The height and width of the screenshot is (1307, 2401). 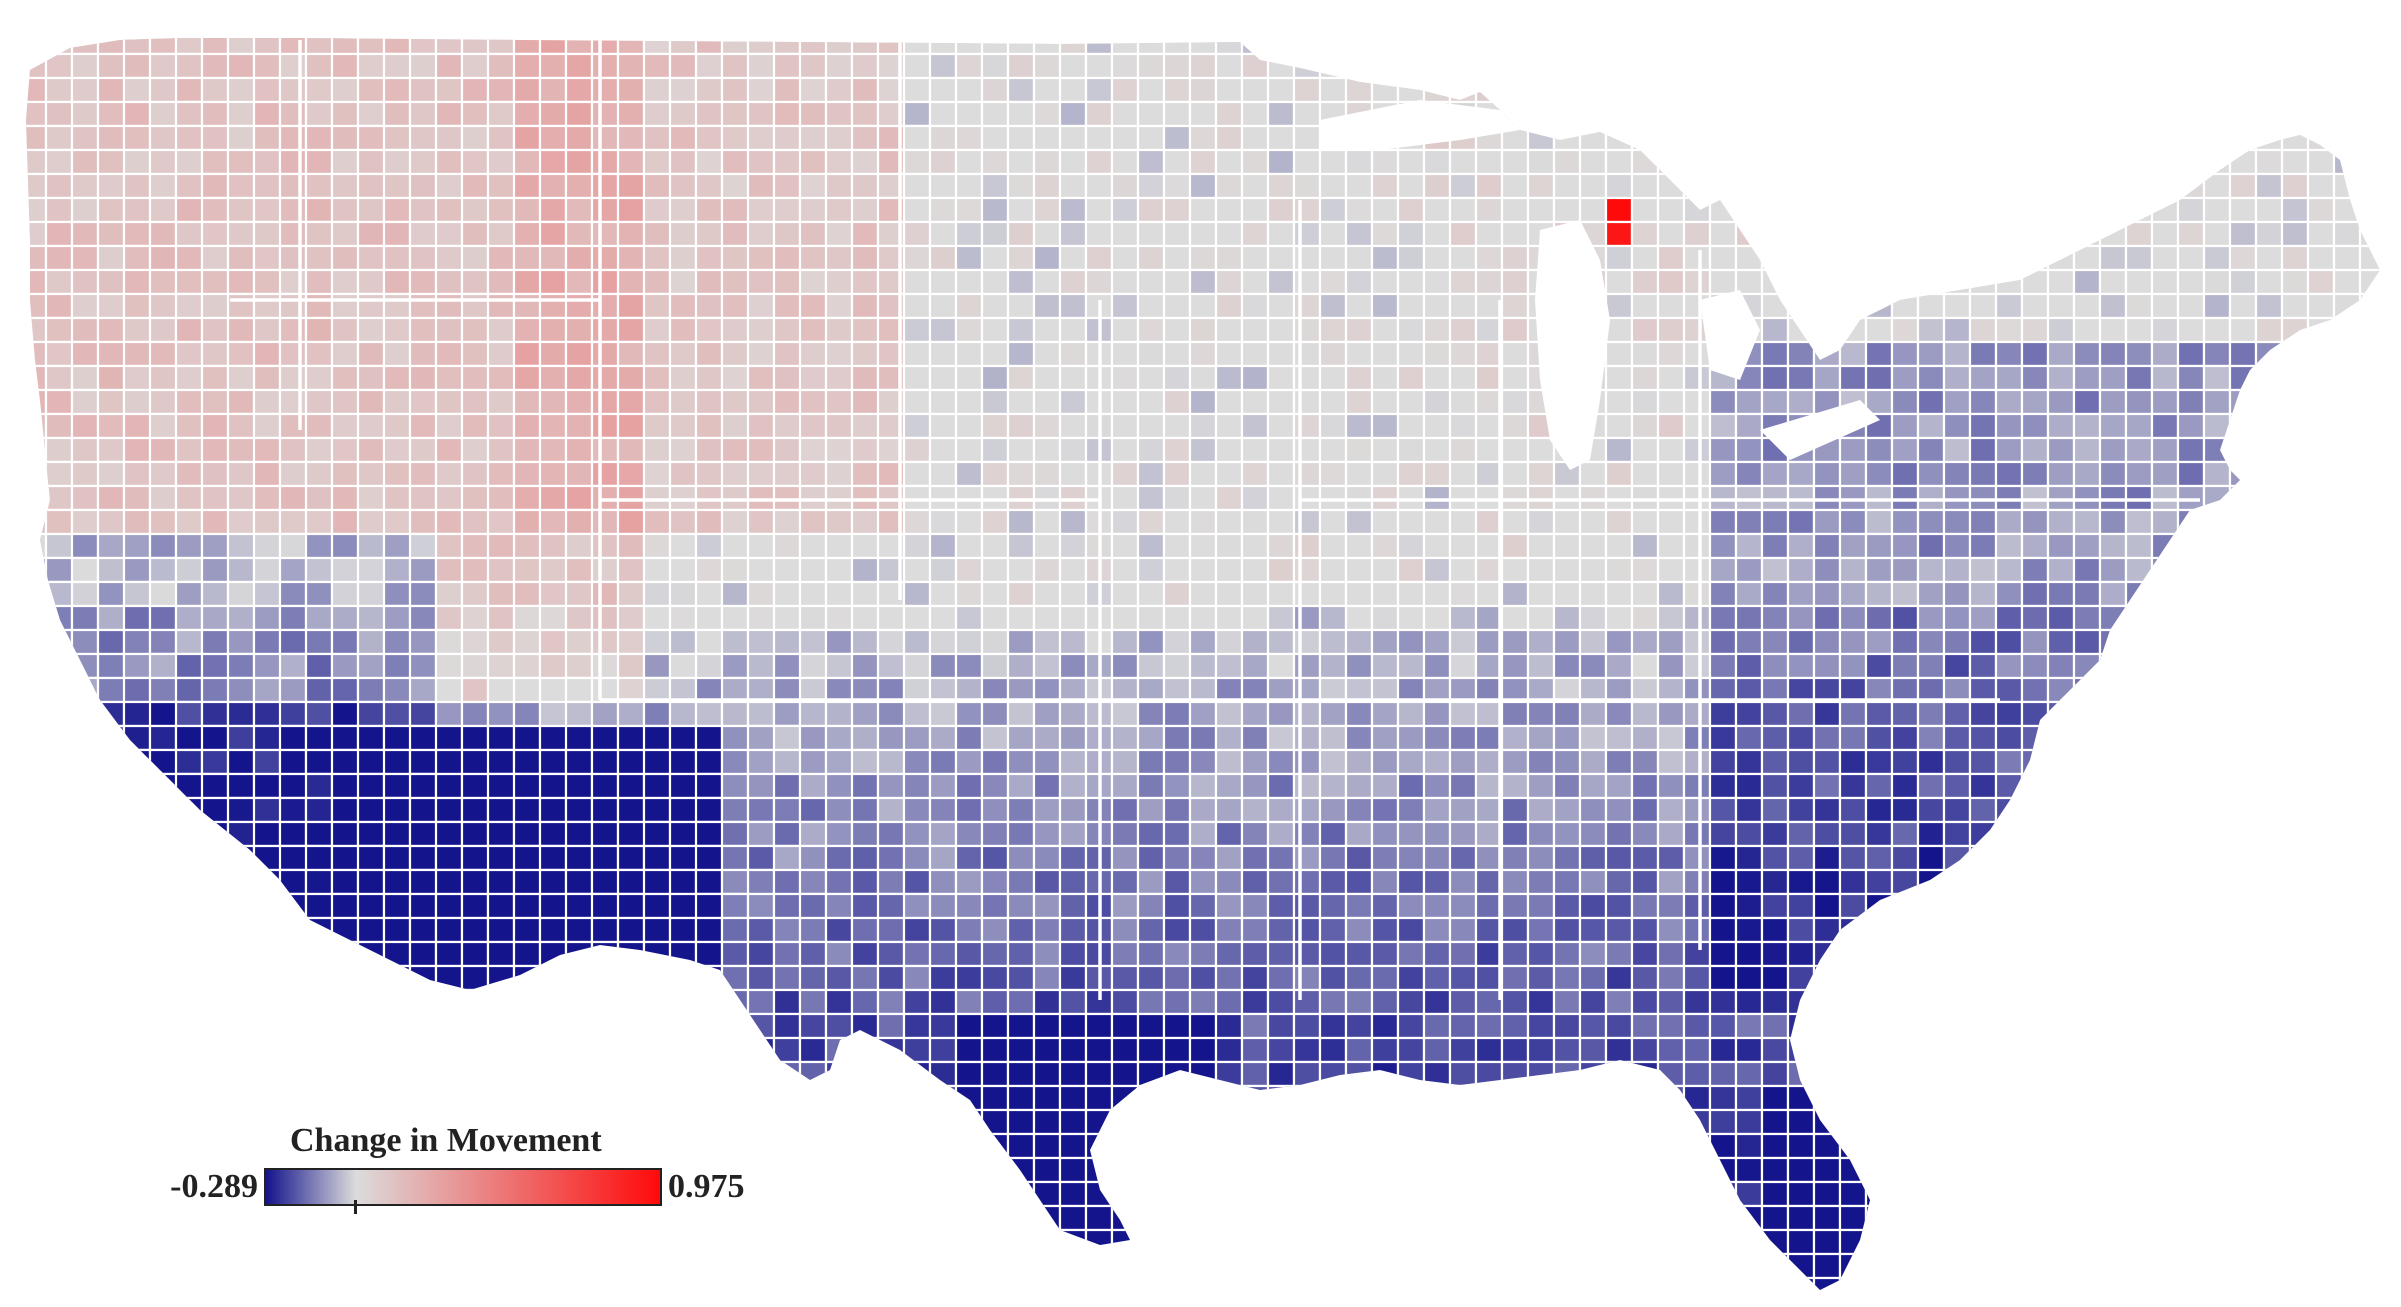 I want to click on legend-color-bar, so click(x=463, y=1187).